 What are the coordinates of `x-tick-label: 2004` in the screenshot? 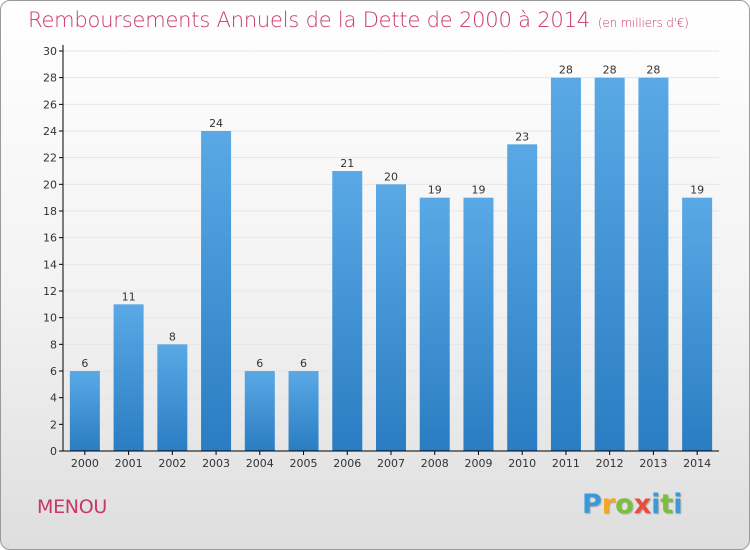 It's located at (260, 463).